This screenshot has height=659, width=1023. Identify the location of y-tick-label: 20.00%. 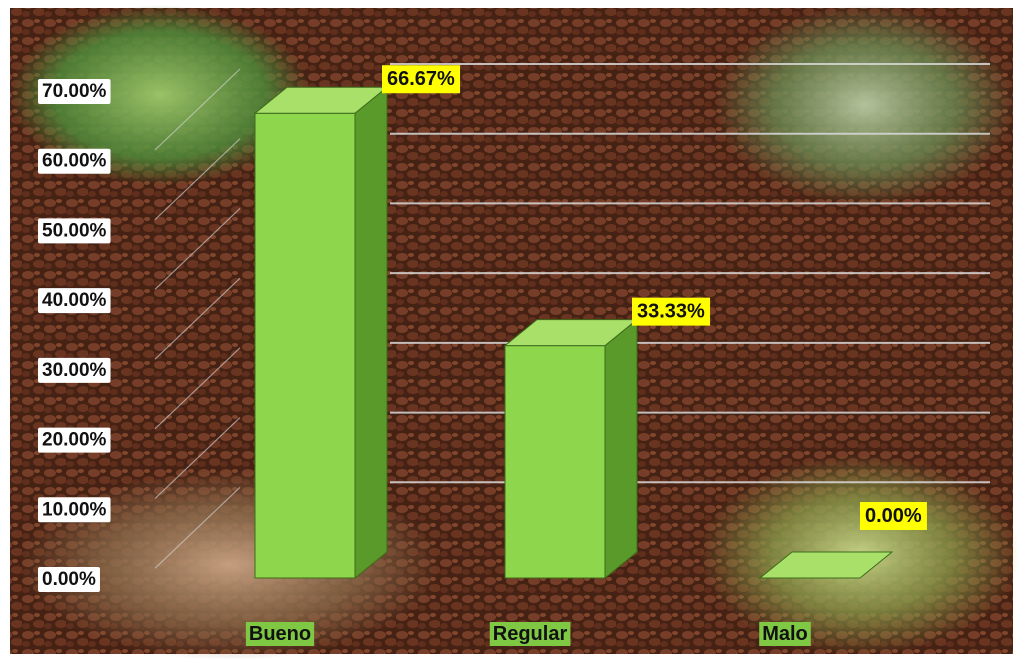
(74, 440).